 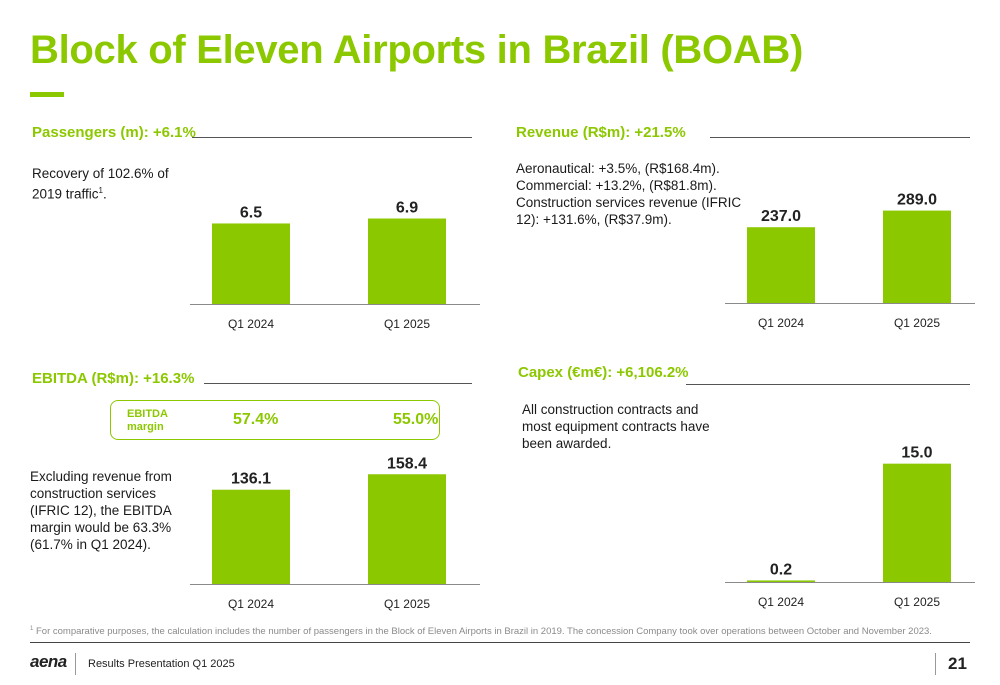 I want to click on bar-value-label: 0.2, so click(x=781, y=569).